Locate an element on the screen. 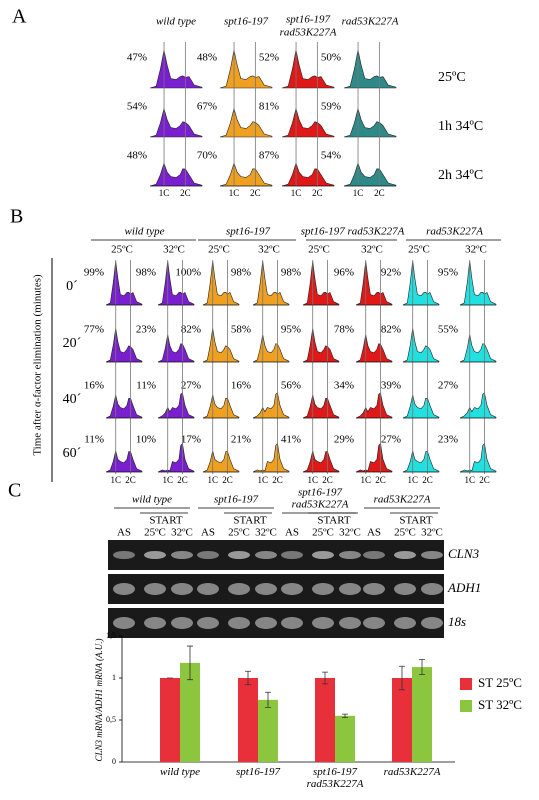 This screenshot has width=539, height=800. percentage: 56% is located at coordinates (291, 386).